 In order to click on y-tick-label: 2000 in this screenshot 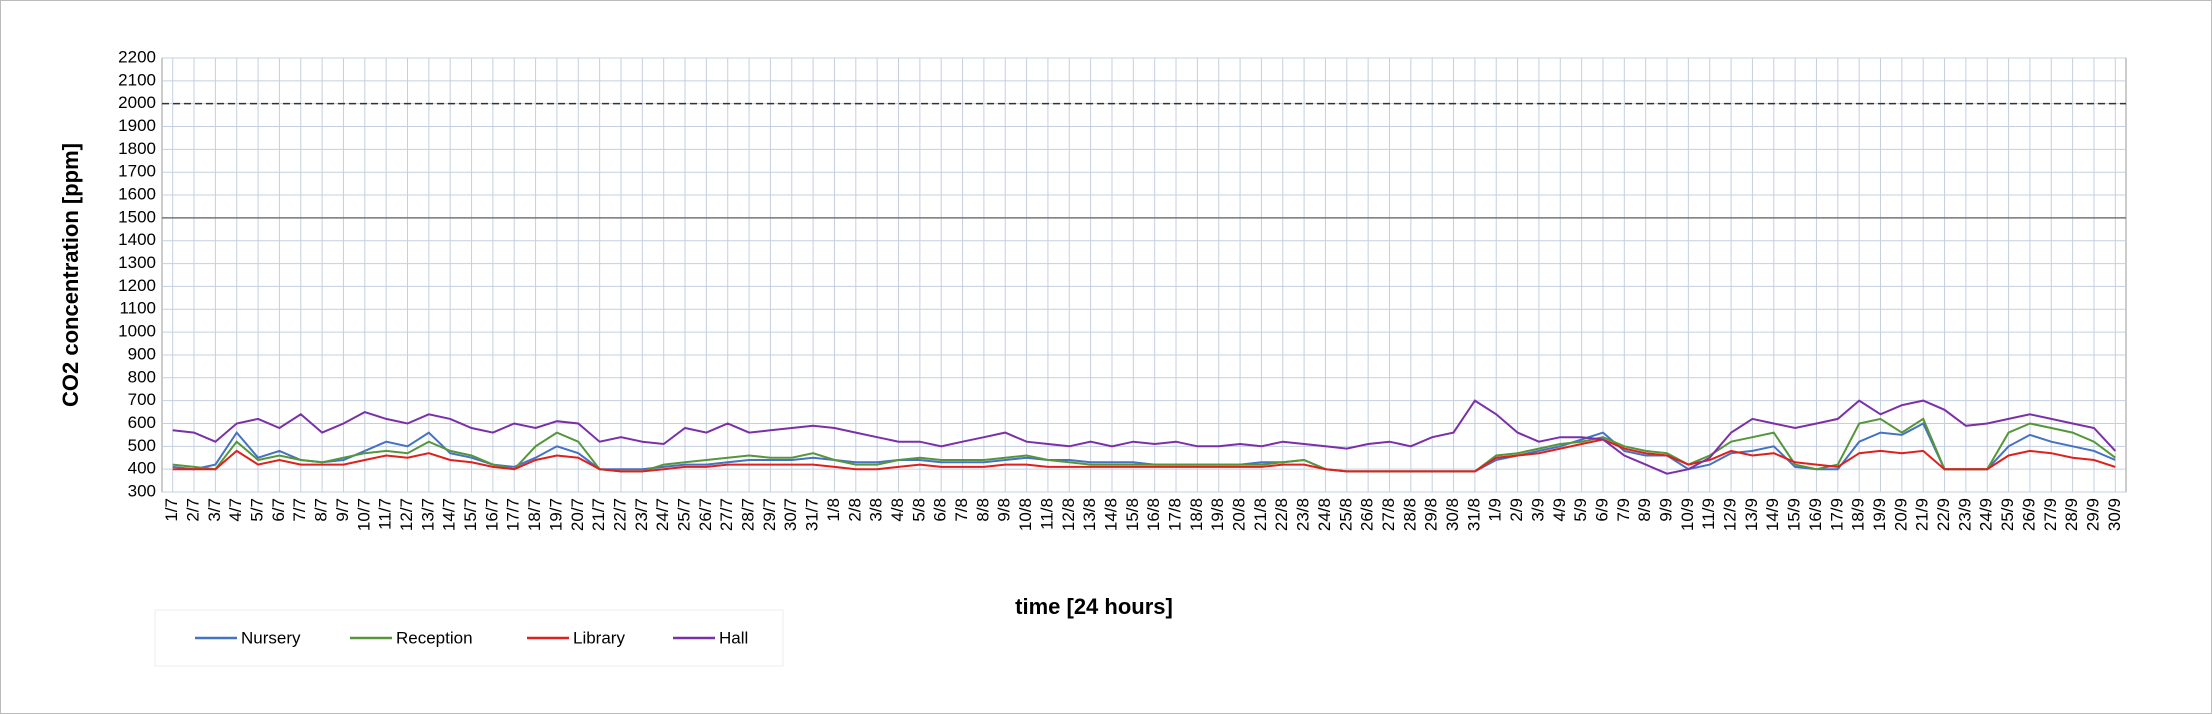, I will do `click(137, 102)`.